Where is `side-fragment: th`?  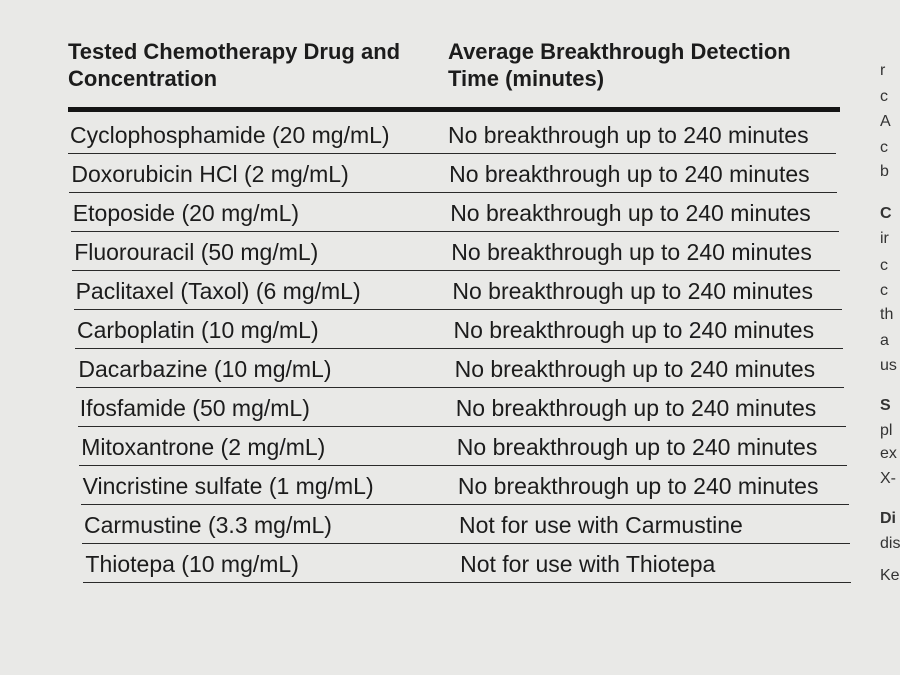 side-fragment: th is located at coordinates (887, 314).